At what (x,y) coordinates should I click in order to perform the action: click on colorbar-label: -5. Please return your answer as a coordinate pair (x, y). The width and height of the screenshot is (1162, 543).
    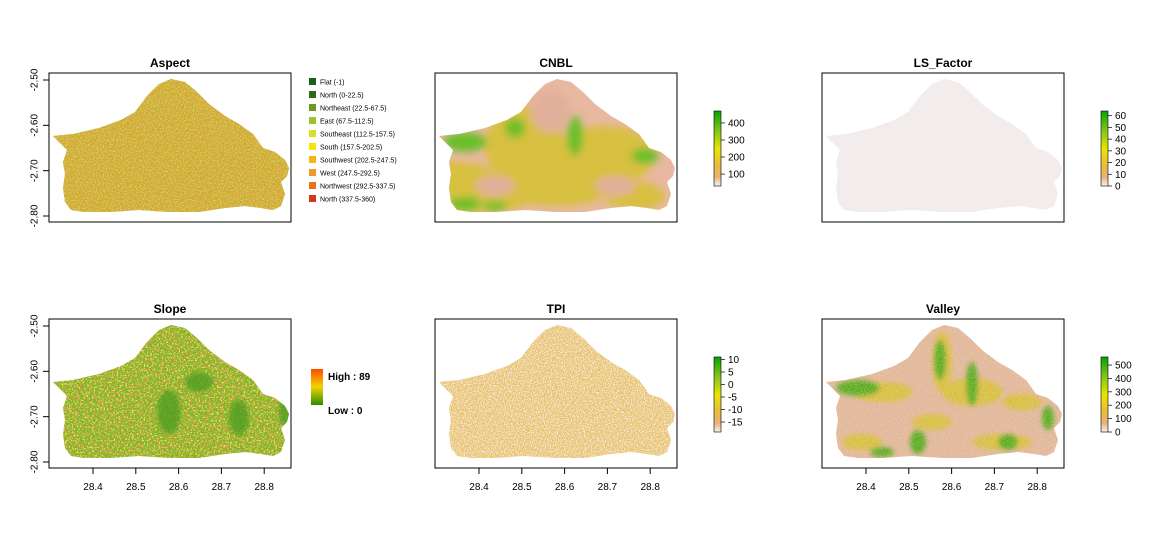
    Looking at the image, I should click on (732, 398).